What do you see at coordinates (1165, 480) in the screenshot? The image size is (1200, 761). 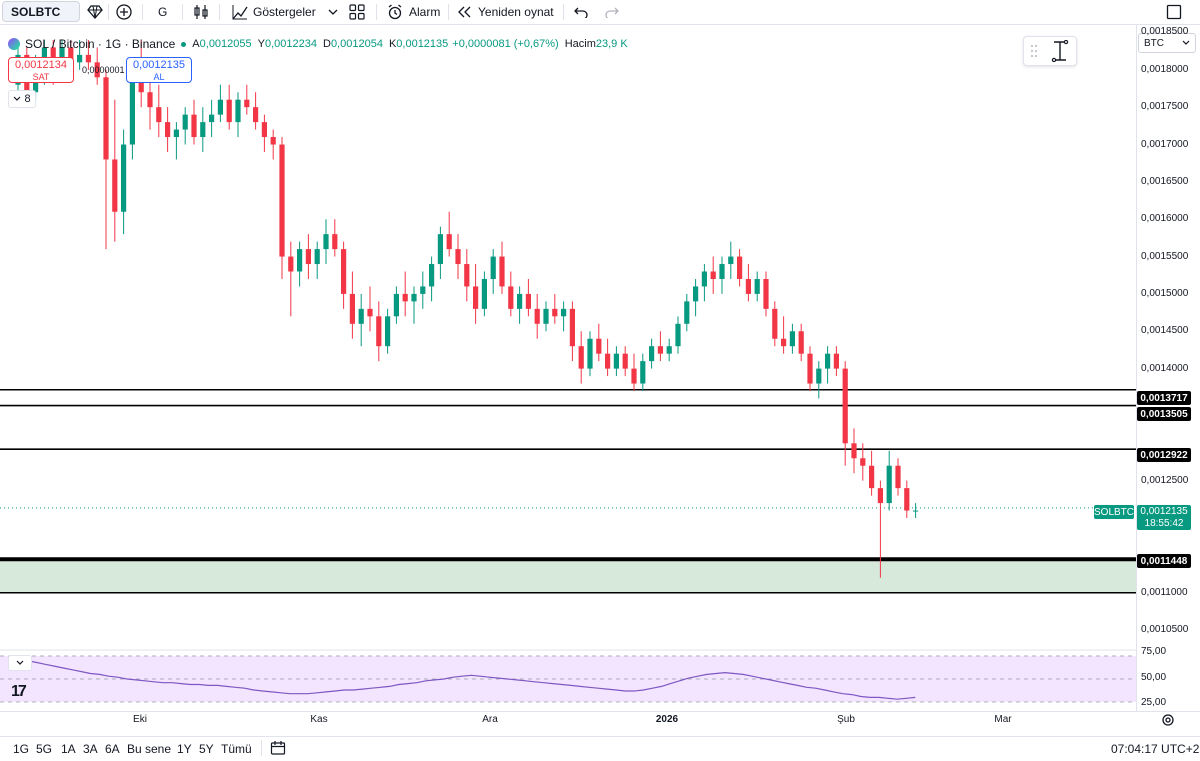 I see `price-tick: 0,0012500` at bounding box center [1165, 480].